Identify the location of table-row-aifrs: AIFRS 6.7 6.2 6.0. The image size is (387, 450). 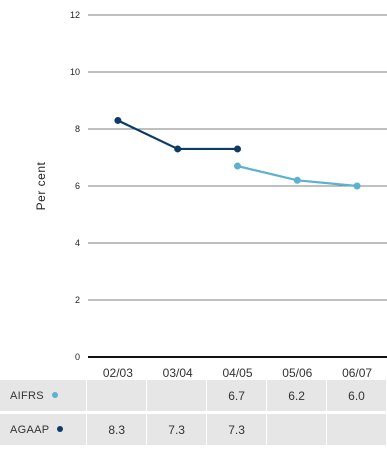
(193, 397).